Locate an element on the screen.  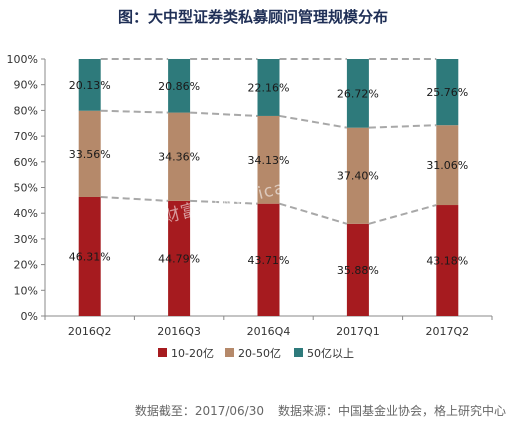
data-label: 31.06% is located at coordinates (447, 165).